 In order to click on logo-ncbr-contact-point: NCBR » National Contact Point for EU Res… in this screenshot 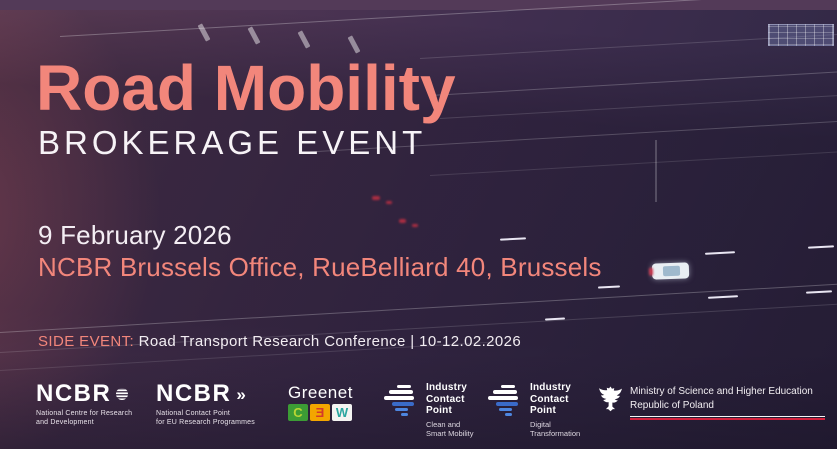, I will do `click(205, 404)`.